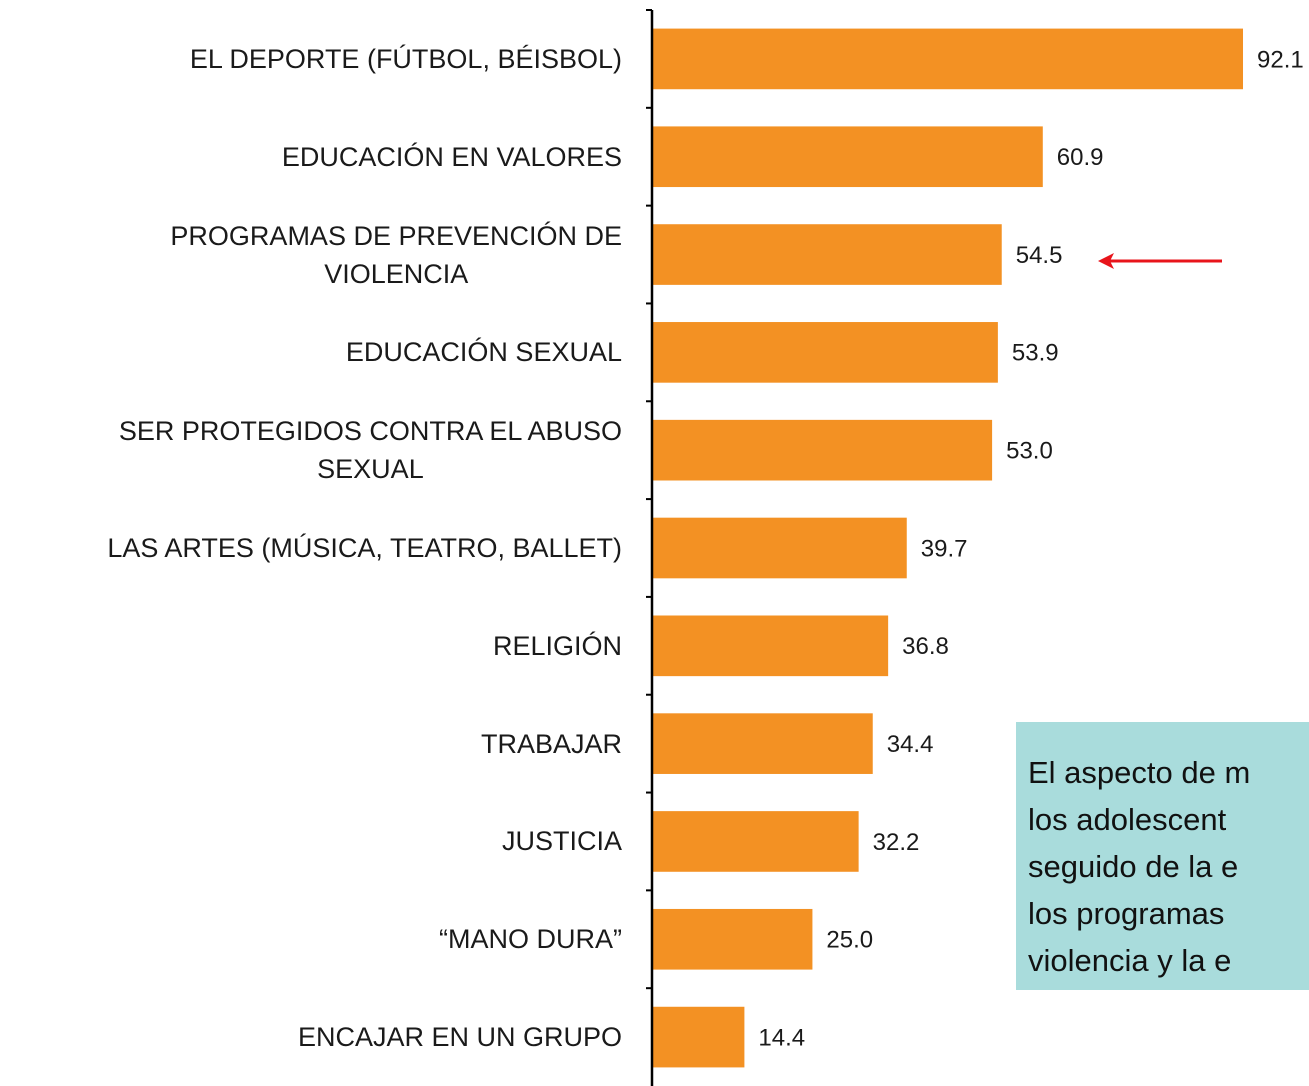  Describe the element at coordinates (370, 450) in the screenshot. I see `category-label: SER PROTEGIDOS CONTRA EL ABUSO SEXUAL` at that location.